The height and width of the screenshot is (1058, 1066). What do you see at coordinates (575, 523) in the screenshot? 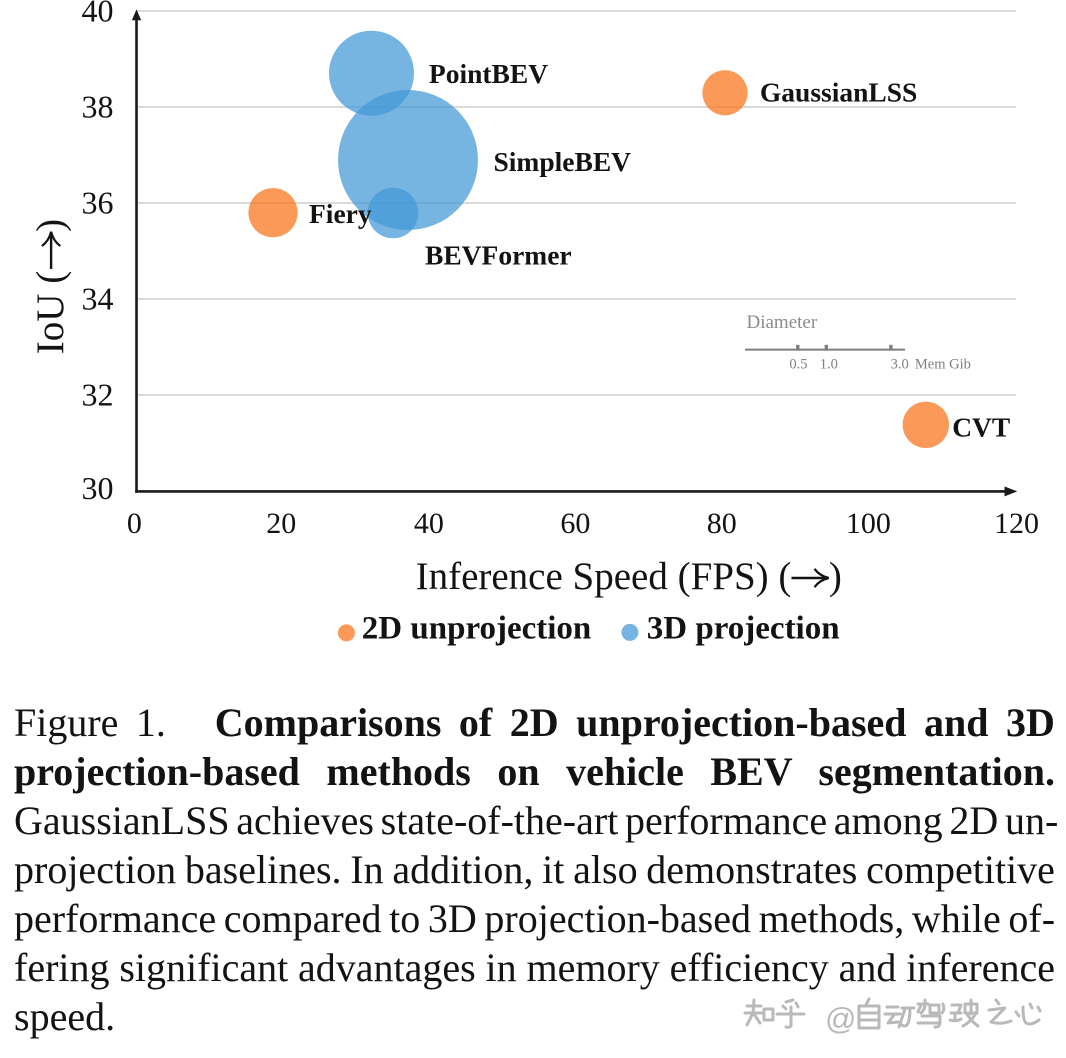
I see `svg-text: 60` at bounding box center [575, 523].